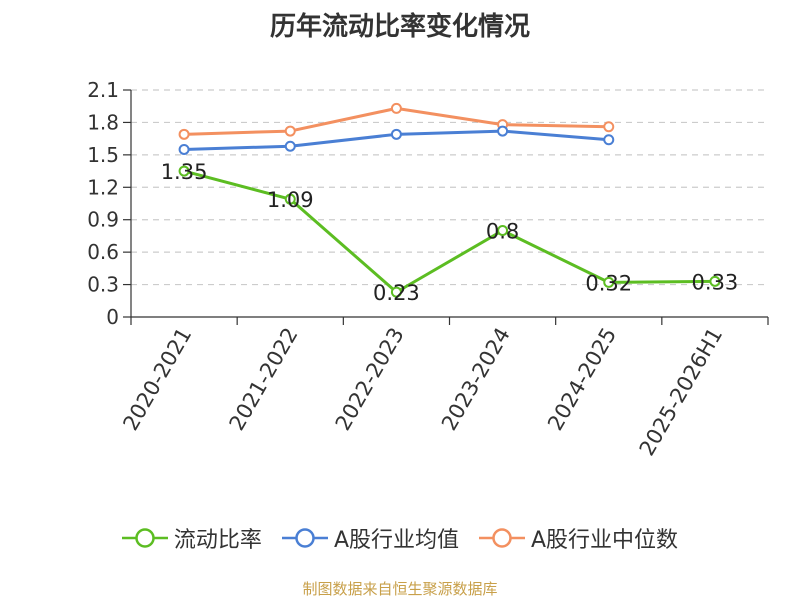  What do you see at coordinates (103, 90) in the screenshot?
I see `y-tick-label: 2.1` at bounding box center [103, 90].